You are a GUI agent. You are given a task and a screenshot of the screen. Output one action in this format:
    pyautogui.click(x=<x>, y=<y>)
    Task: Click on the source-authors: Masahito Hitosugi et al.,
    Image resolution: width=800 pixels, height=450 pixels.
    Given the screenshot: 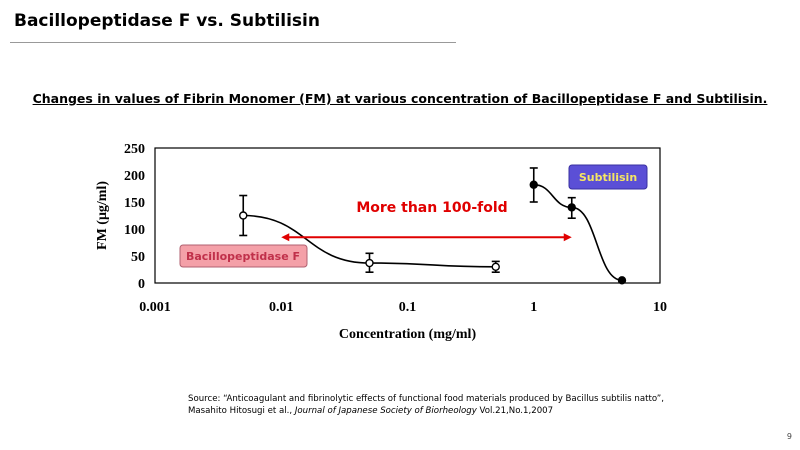 What is the action you would take?
    pyautogui.click(x=241, y=411)
    